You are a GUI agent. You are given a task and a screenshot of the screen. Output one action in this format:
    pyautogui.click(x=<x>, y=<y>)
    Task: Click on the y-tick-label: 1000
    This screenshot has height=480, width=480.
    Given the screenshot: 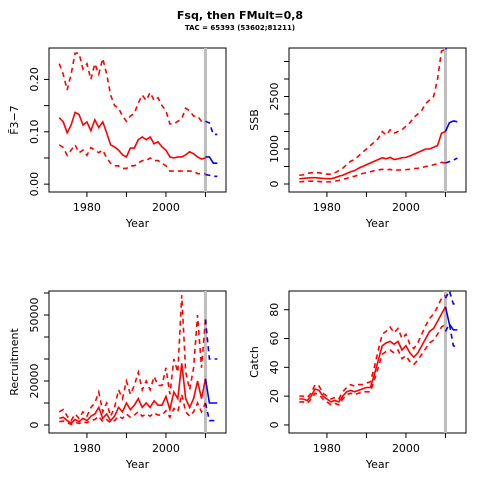 What is the action you would take?
    pyautogui.click(x=274, y=149)
    